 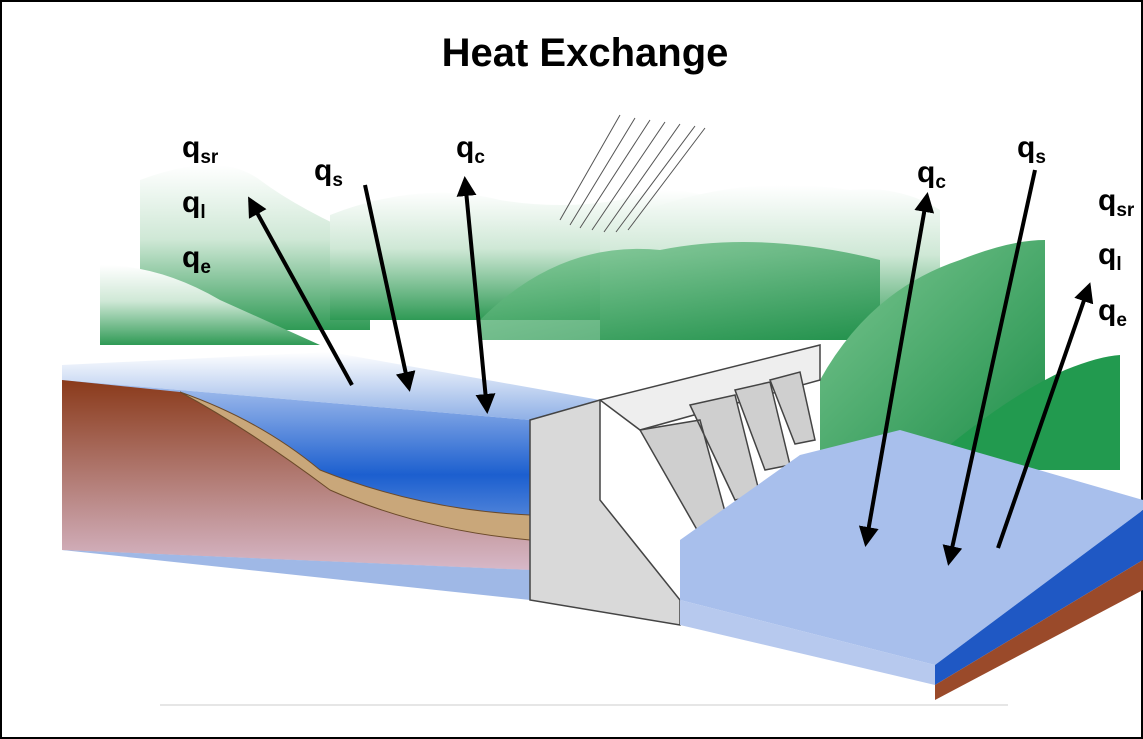 I want to click on dam-crest, so click(x=709, y=387).